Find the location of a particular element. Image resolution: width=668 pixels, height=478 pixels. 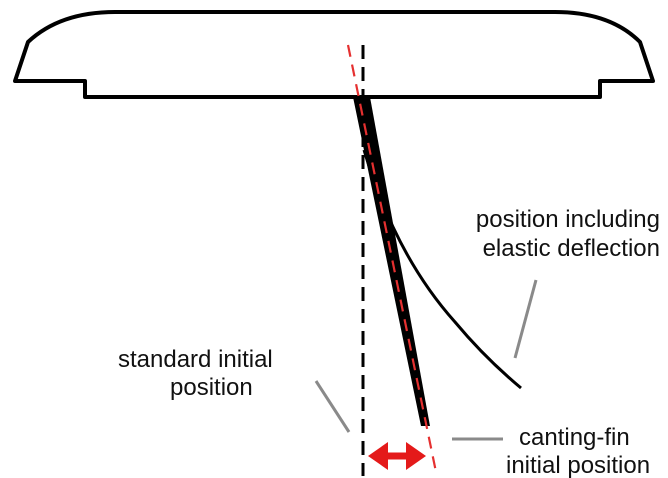

elastic-label-line1: position including is located at coordinates (568, 219).